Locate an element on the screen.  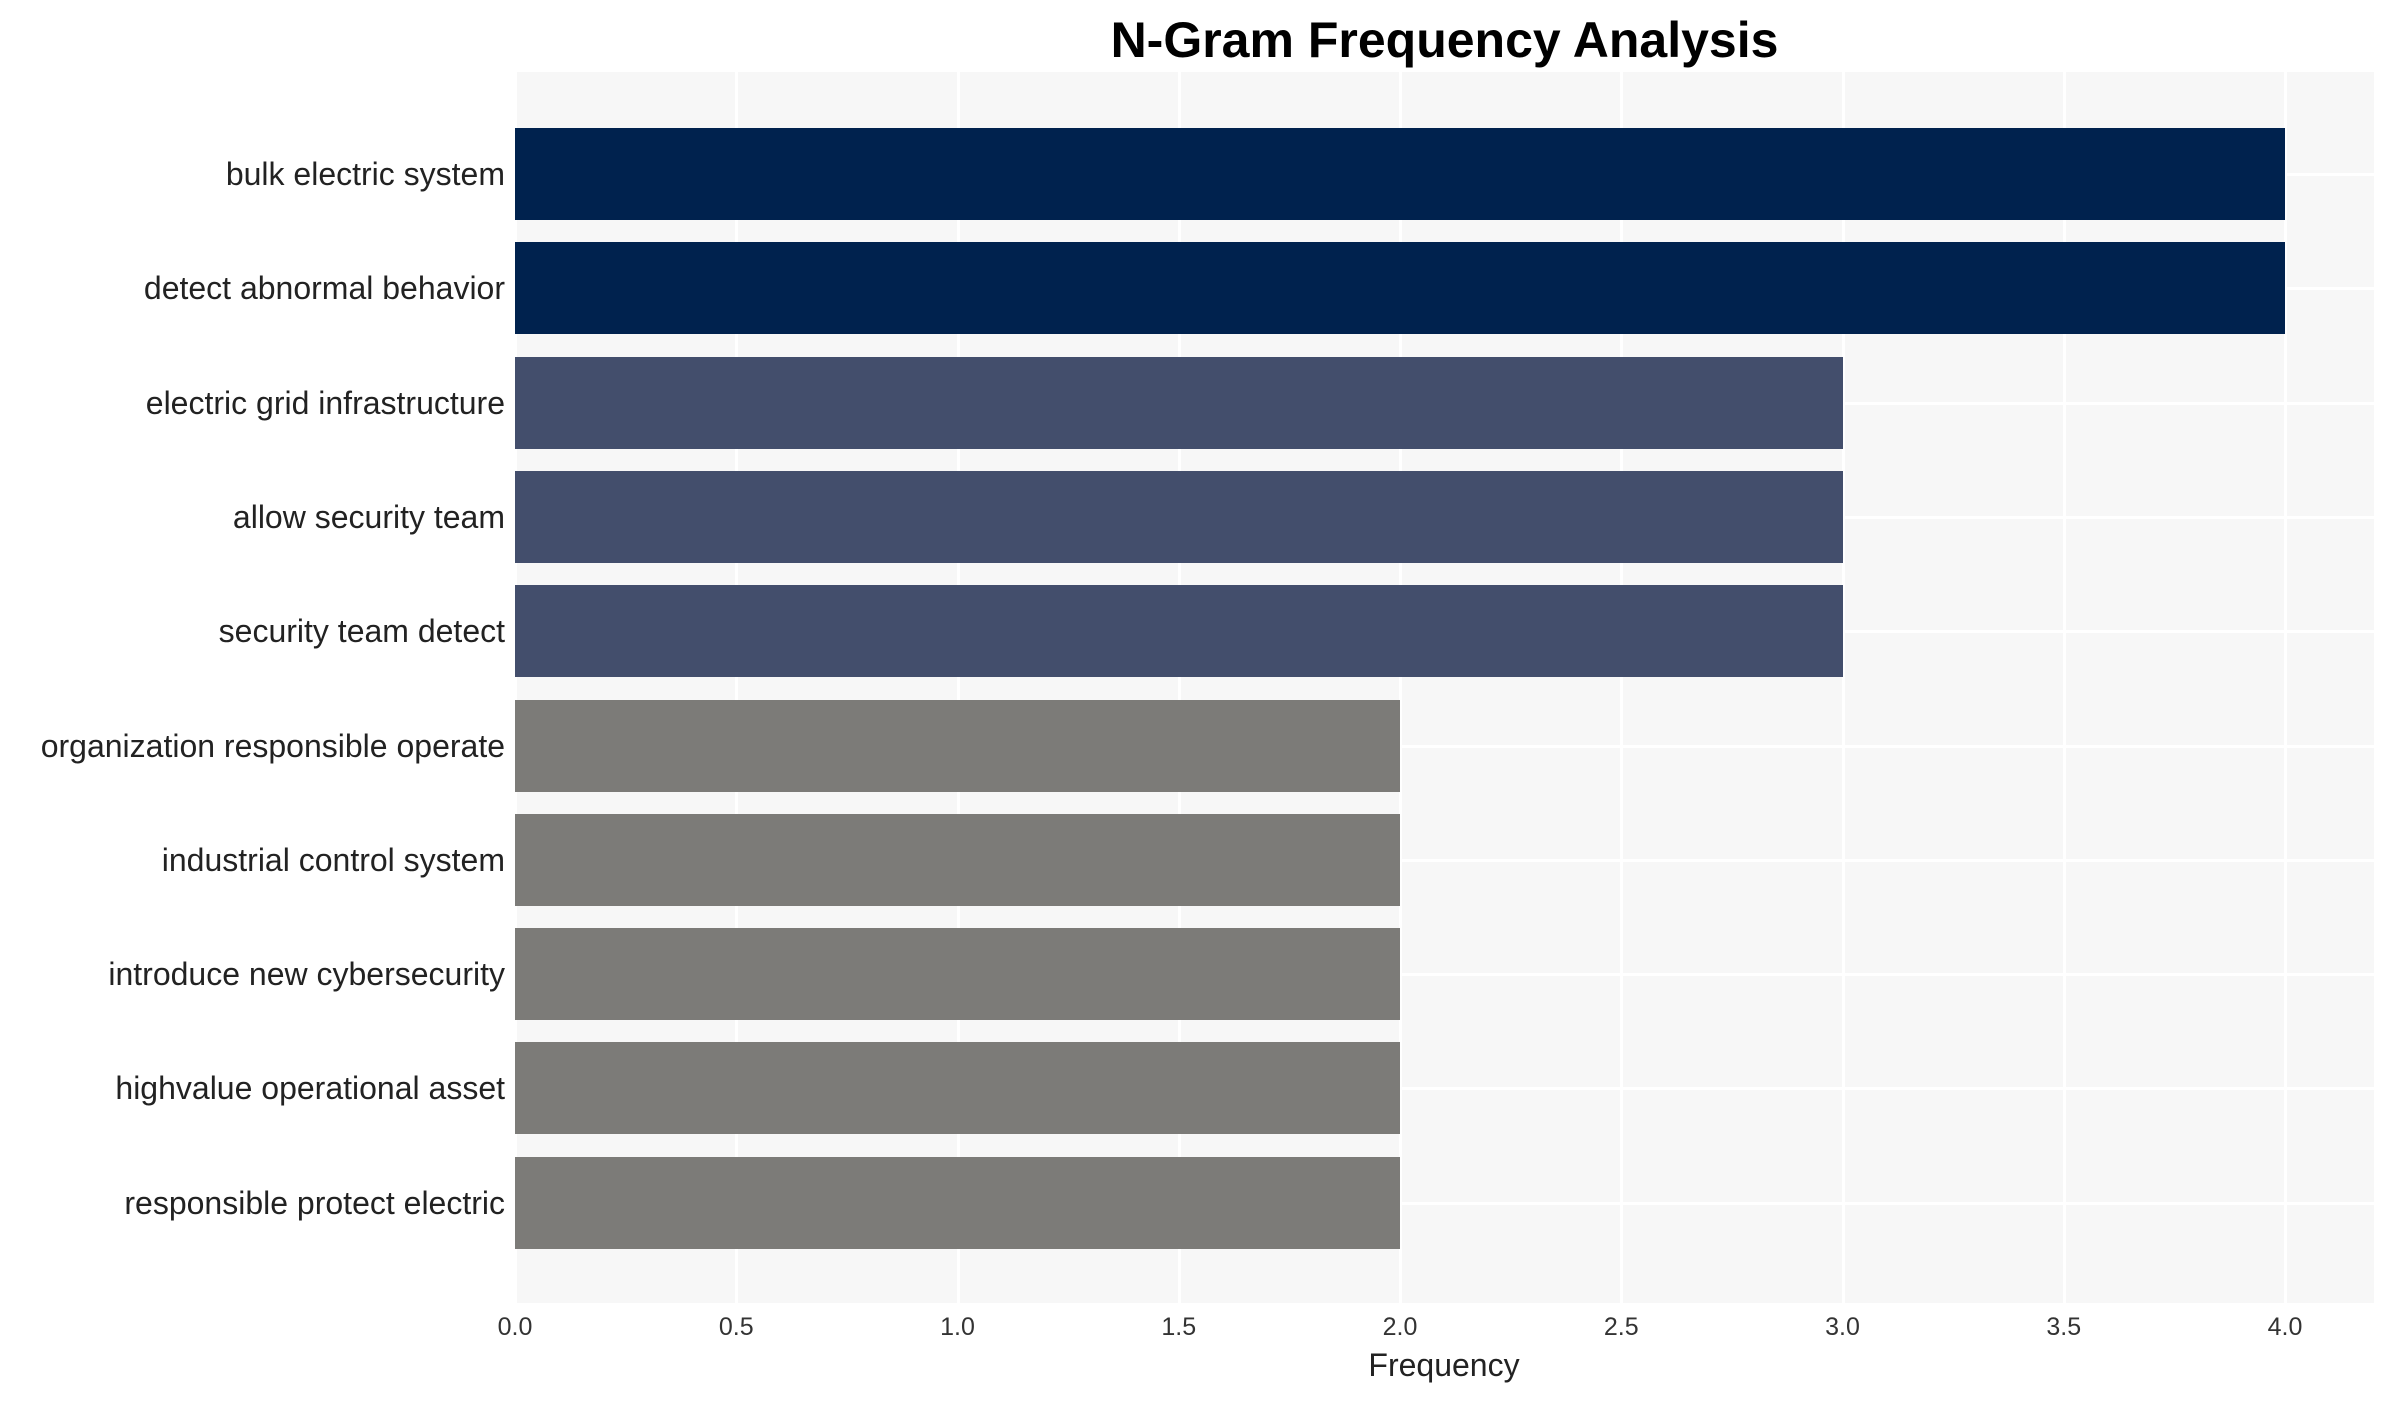
y-axis-label: security team detect is located at coordinates (361, 631).